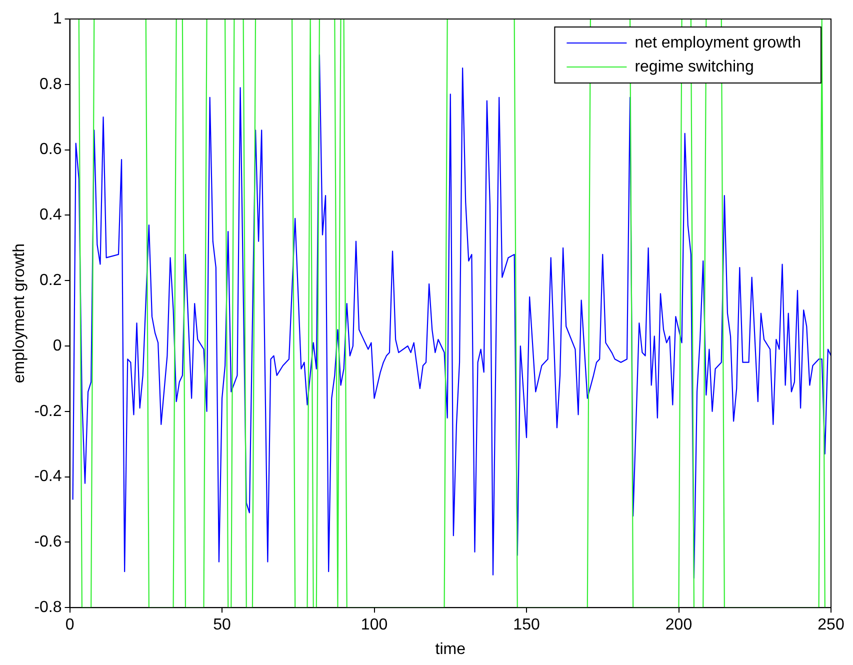 The width and height of the screenshot is (853, 665). I want to click on x-tick-label: 0, so click(69, 625).